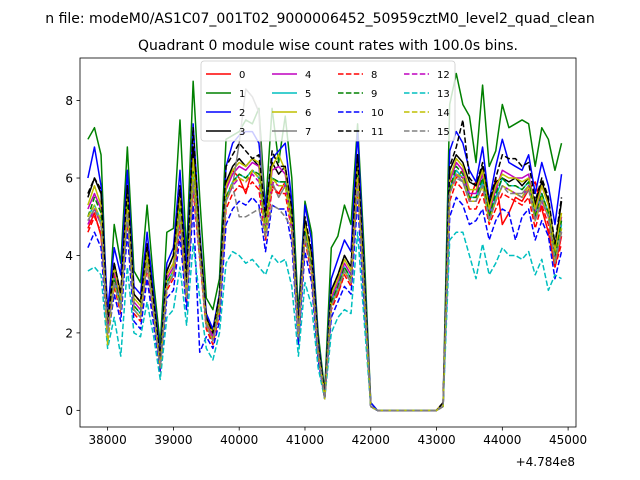 This screenshot has width=640, height=480. Describe the element at coordinates (242, 132) in the screenshot. I see `legend-label-3: 3` at that location.